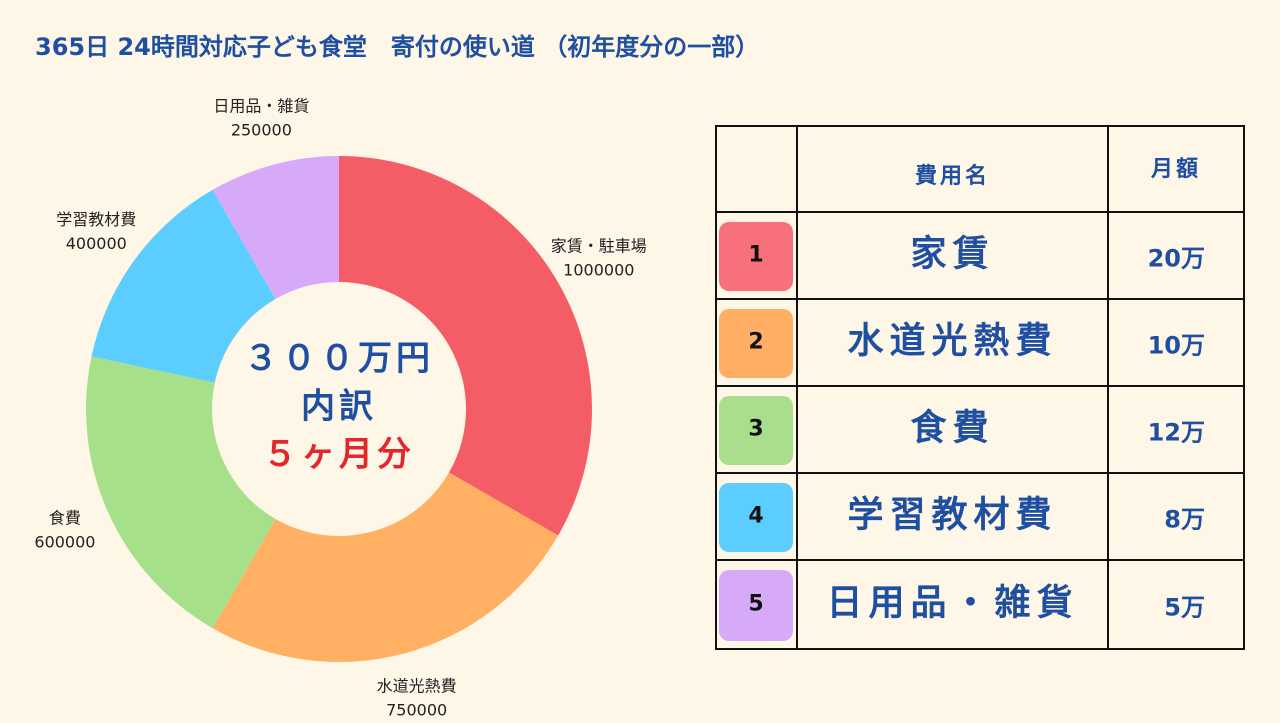 This screenshot has width=1280, height=723. What do you see at coordinates (1176, 433) in the screenshot?
I see `row-amount: 12万` at bounding box center [1176, 433].